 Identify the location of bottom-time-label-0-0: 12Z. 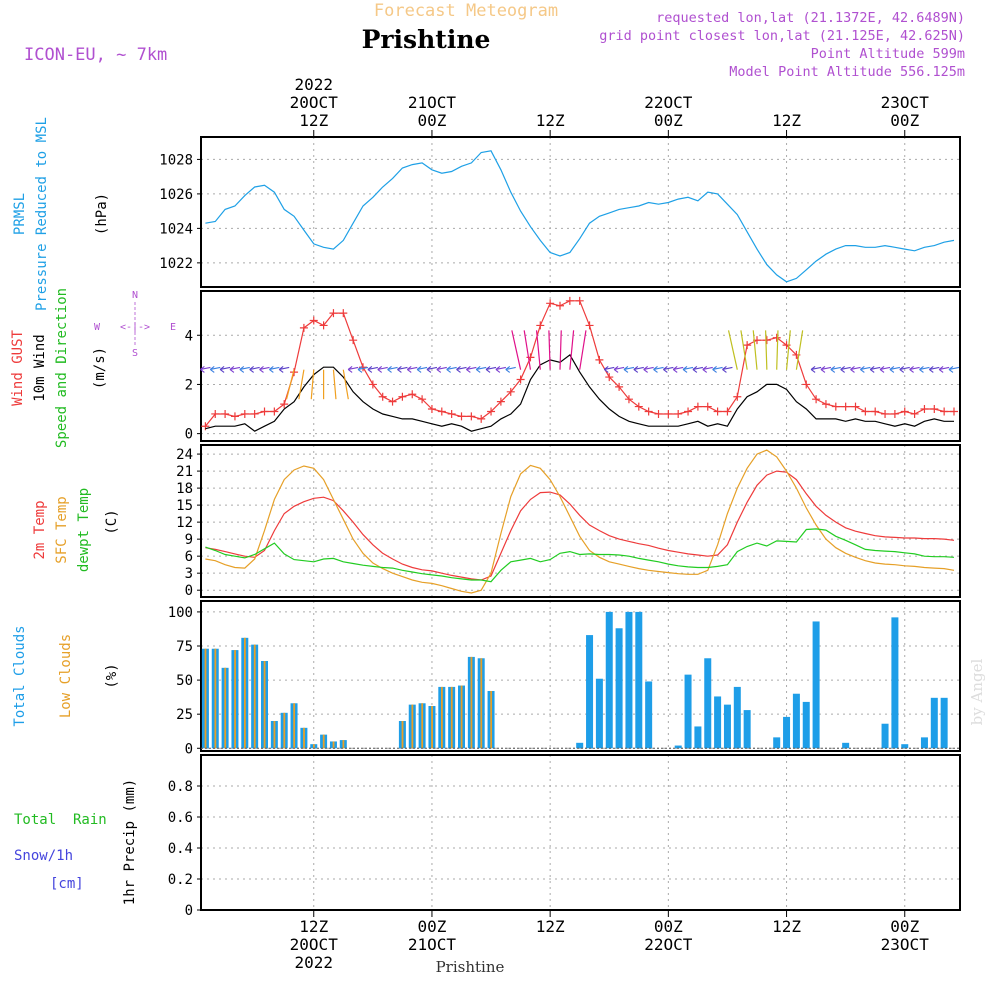
(313, 926).